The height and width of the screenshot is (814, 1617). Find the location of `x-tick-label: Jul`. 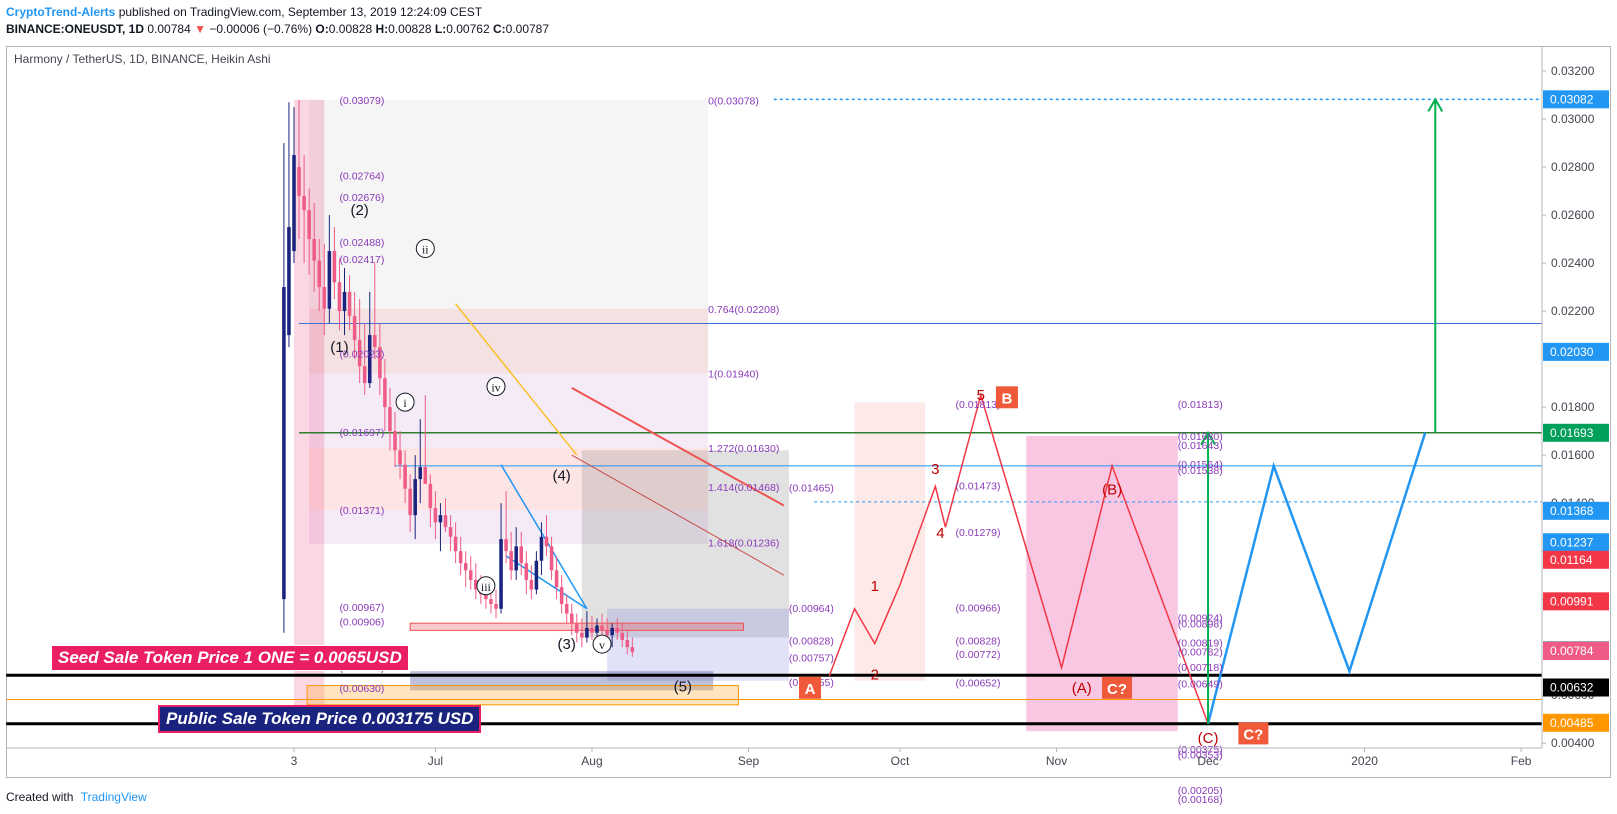

x-tick-label: Jul is located at coordinates (435, 761).